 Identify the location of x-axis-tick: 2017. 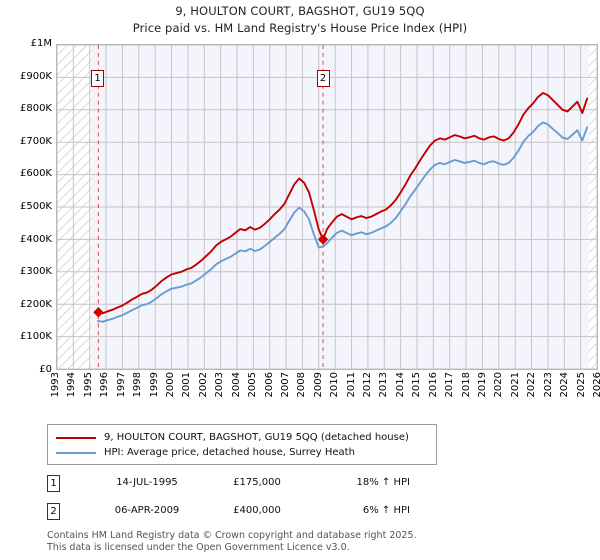
(450, 385).